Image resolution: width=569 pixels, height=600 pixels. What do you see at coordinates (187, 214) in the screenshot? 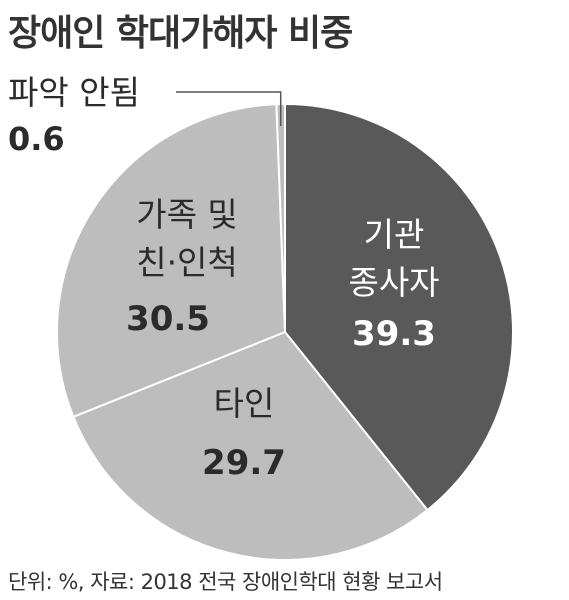
I see `slice-name-label-2-0: 가족 및` at bounding box center [187, 214].